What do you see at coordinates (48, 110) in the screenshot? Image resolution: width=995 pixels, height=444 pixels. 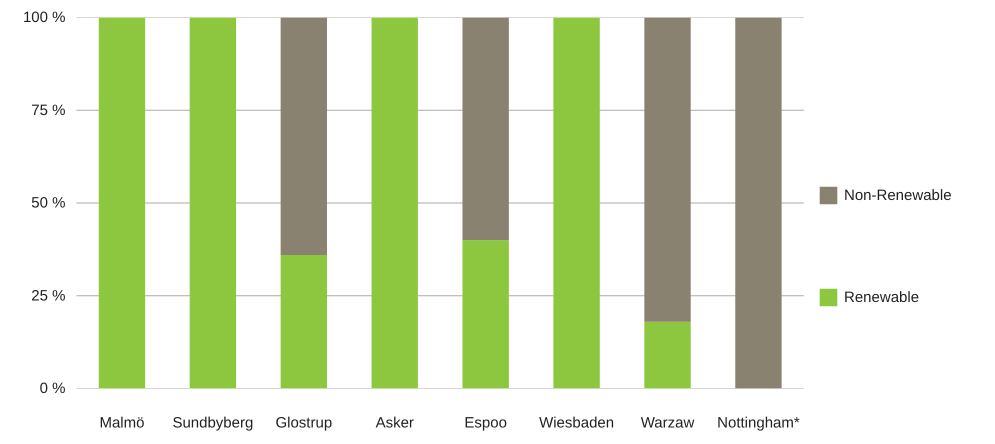 I see `y-tick-label: 75 %` at bounding box center [48, 110].